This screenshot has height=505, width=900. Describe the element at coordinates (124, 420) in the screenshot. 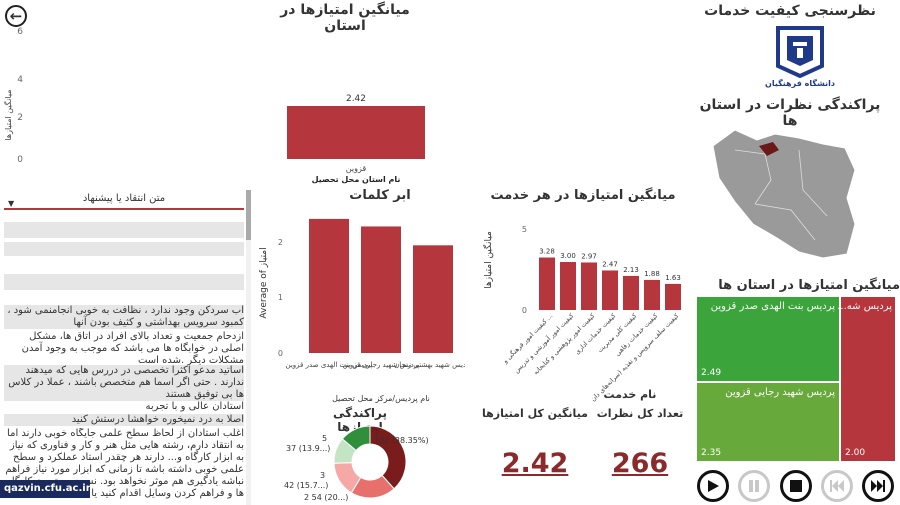

I see `comment-item: اصلا به درد نمیخوره خواهشا درستش کنید` at that location.